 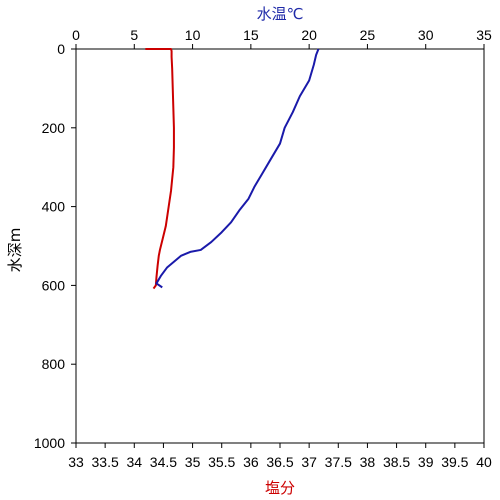 I want to click on top-tick-label: 20, so click(x=309, y=35).